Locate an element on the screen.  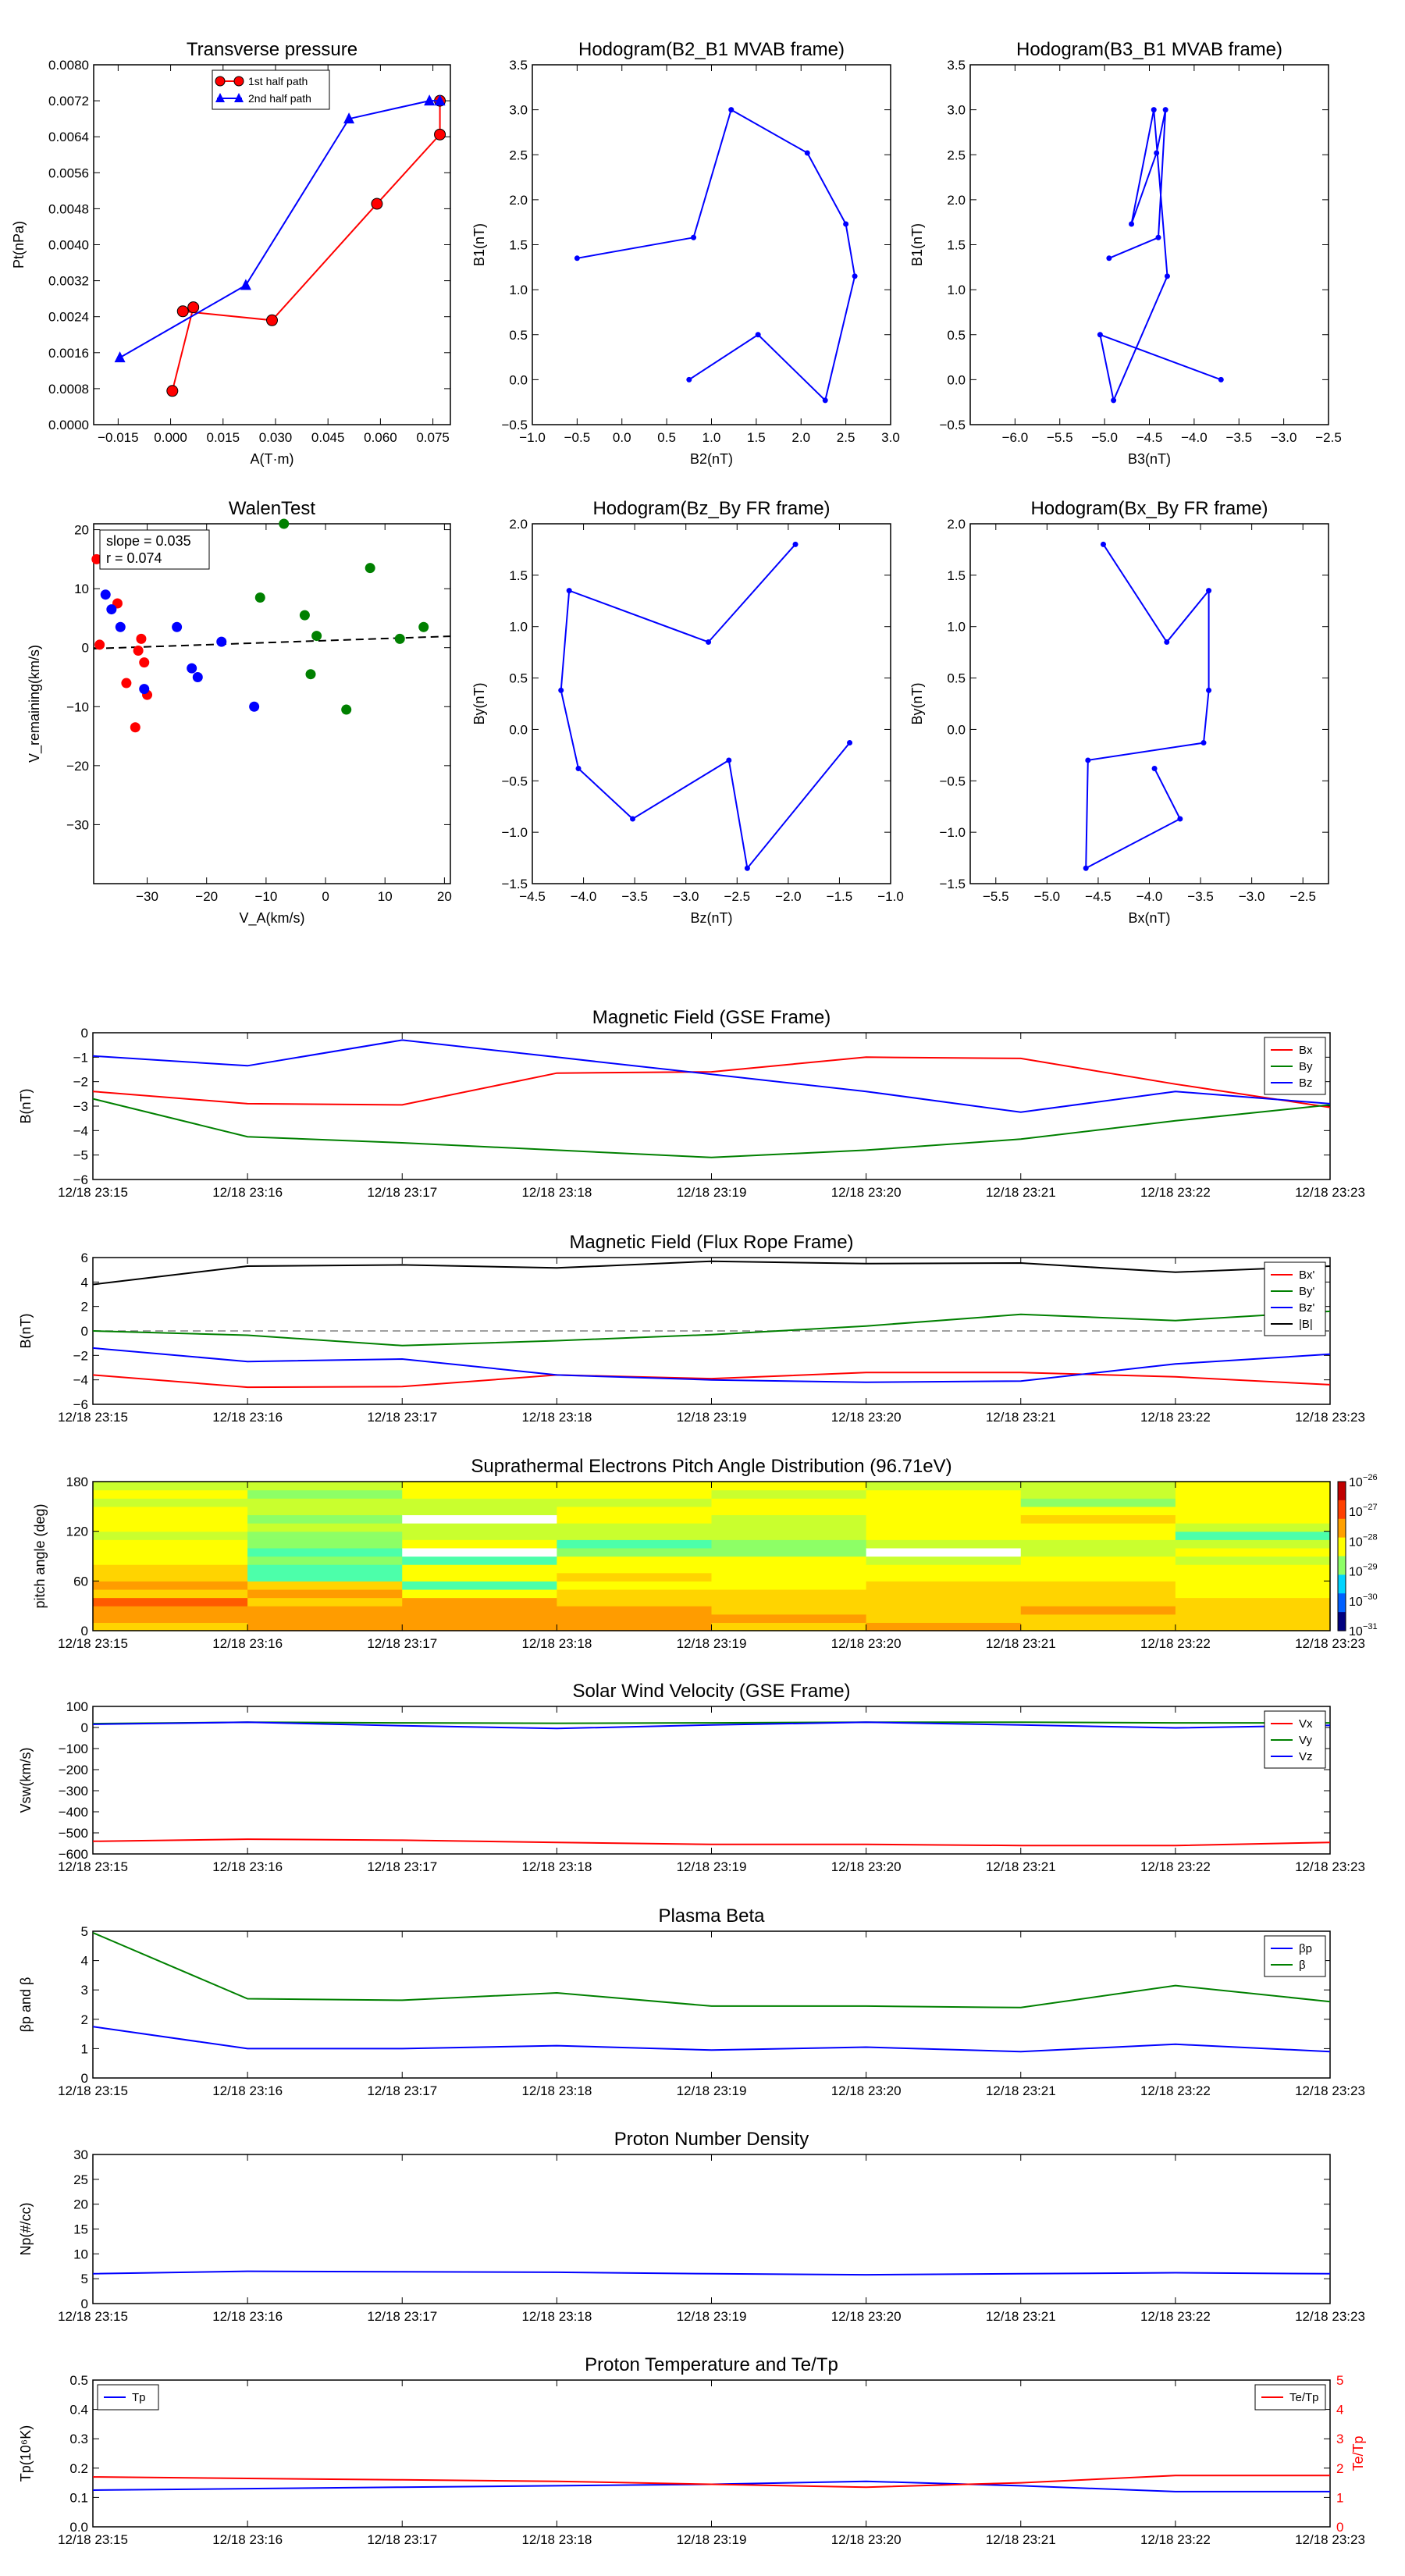
legend-label: By is located at coordinates (1306, 1066).